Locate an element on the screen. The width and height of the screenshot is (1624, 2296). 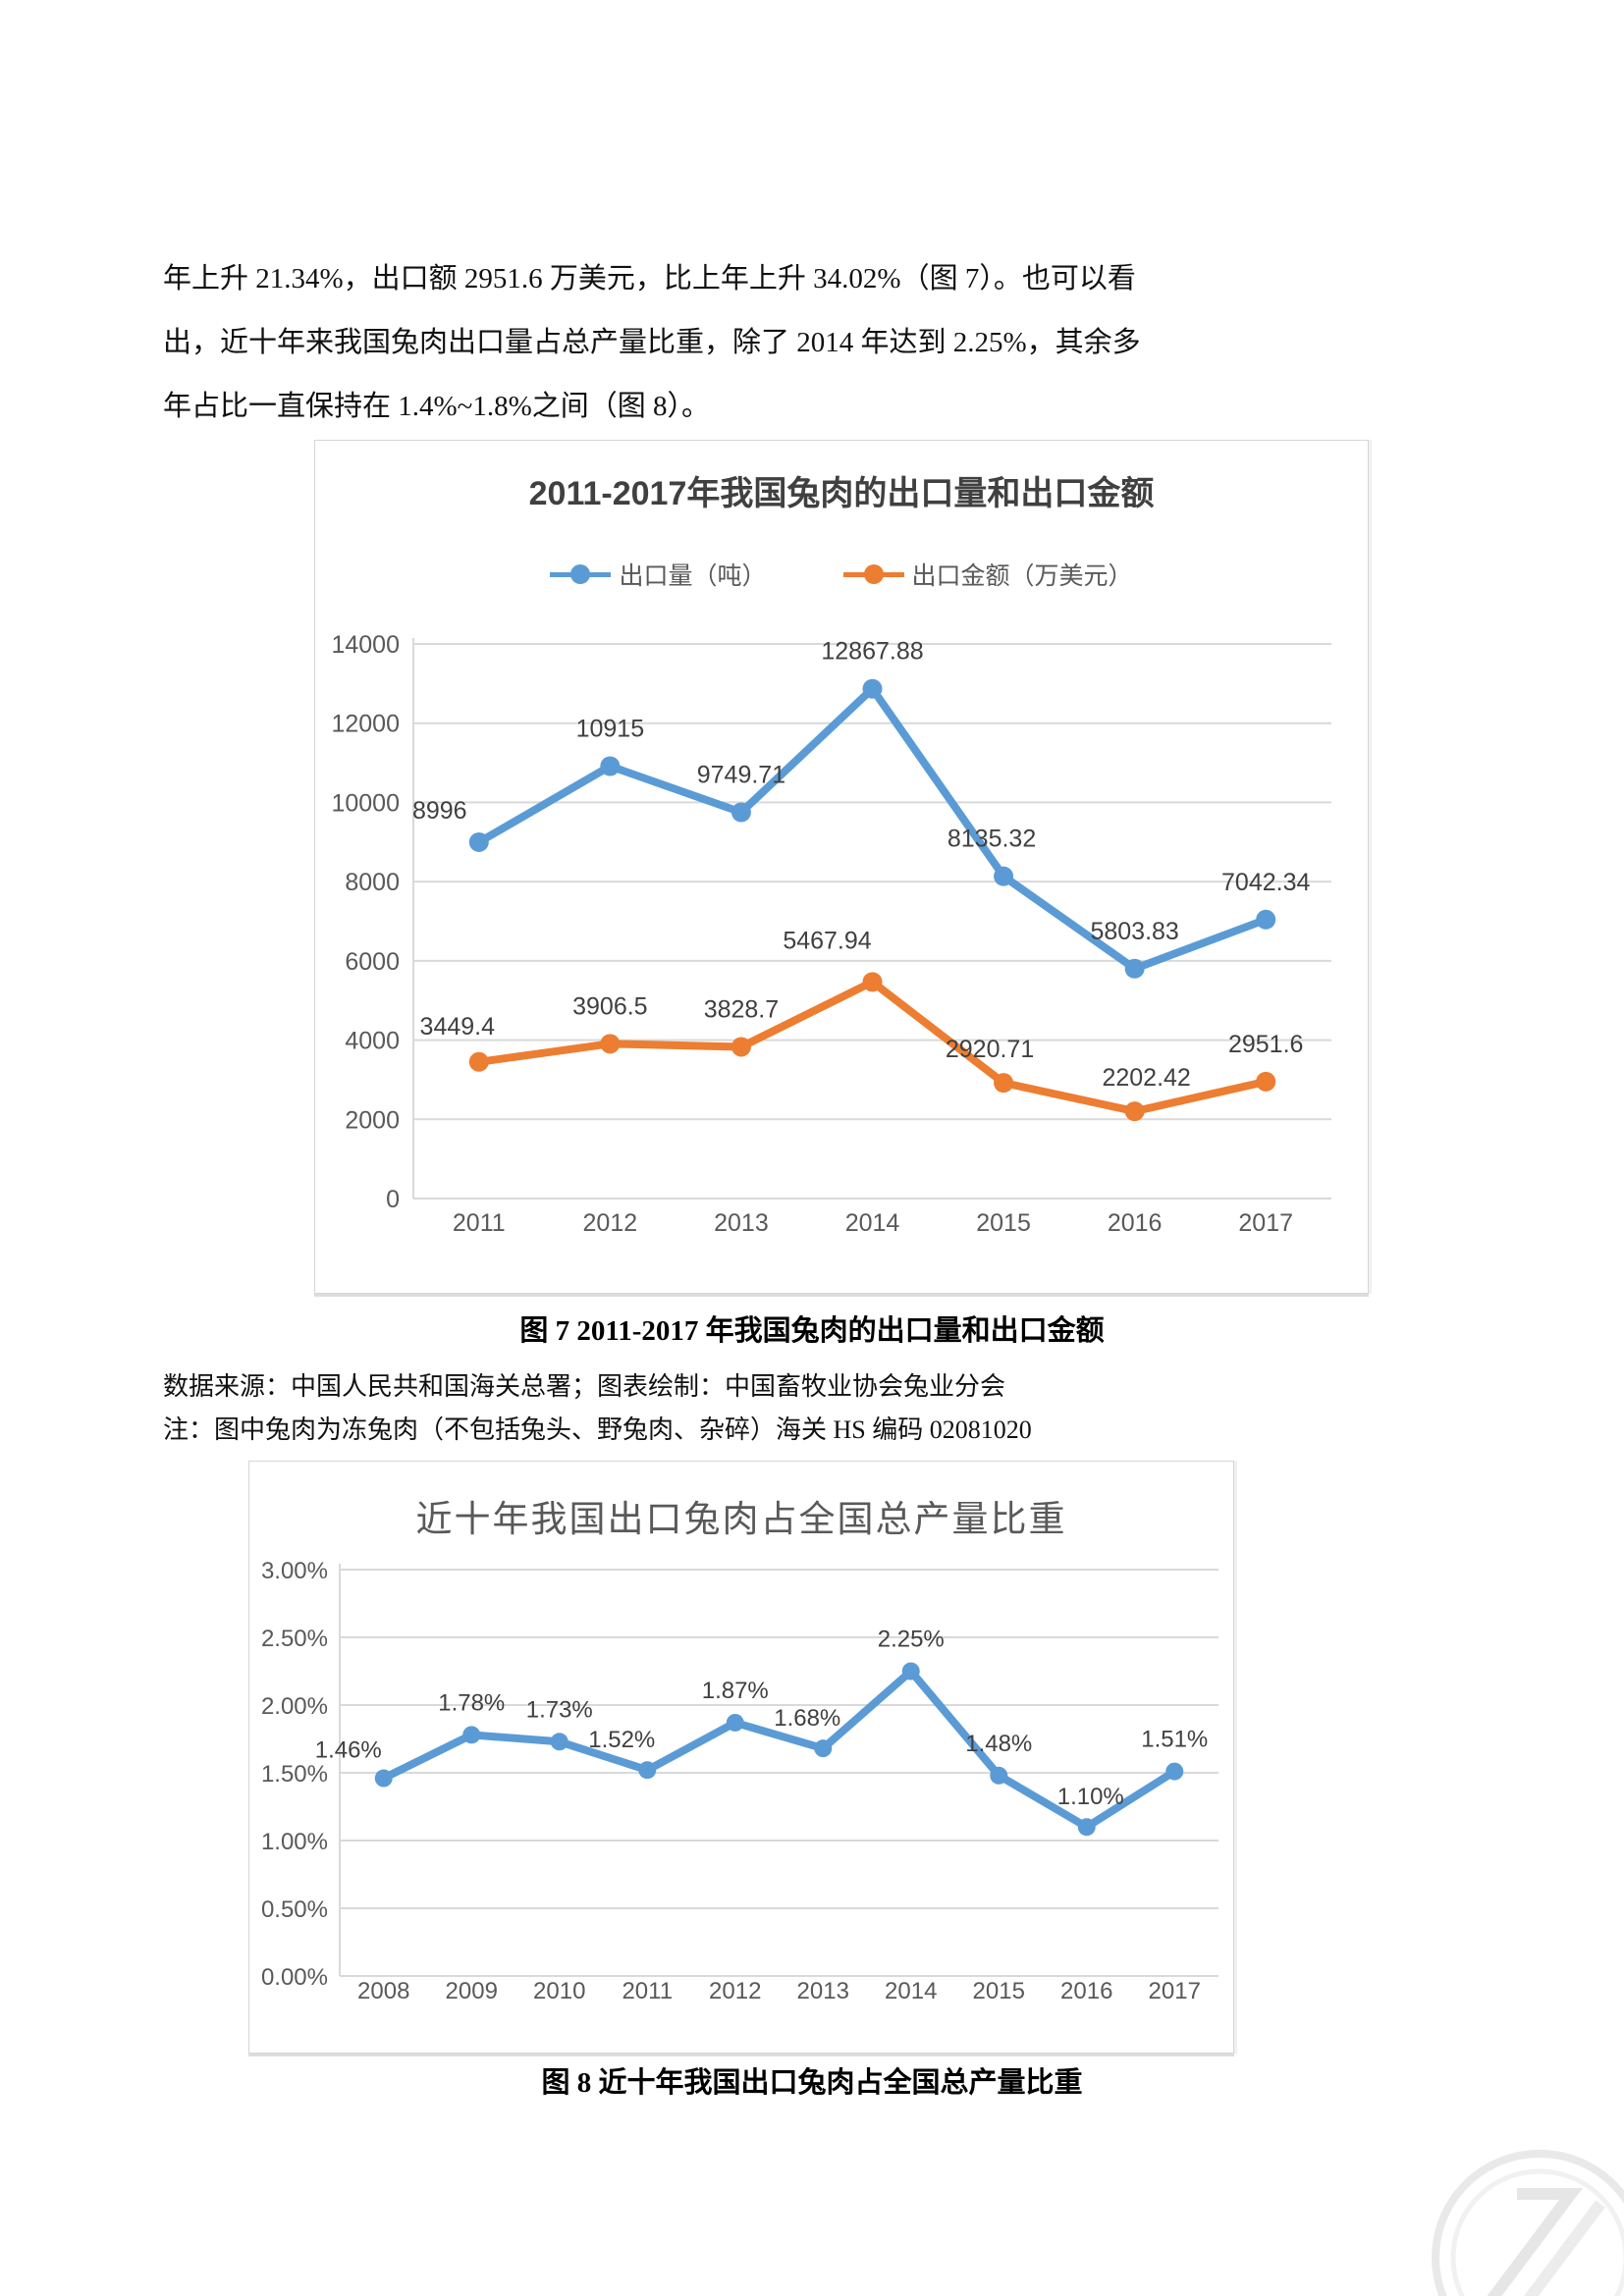
y-axis-tick-label: 1.50% is located at coordinates (294, 1774).